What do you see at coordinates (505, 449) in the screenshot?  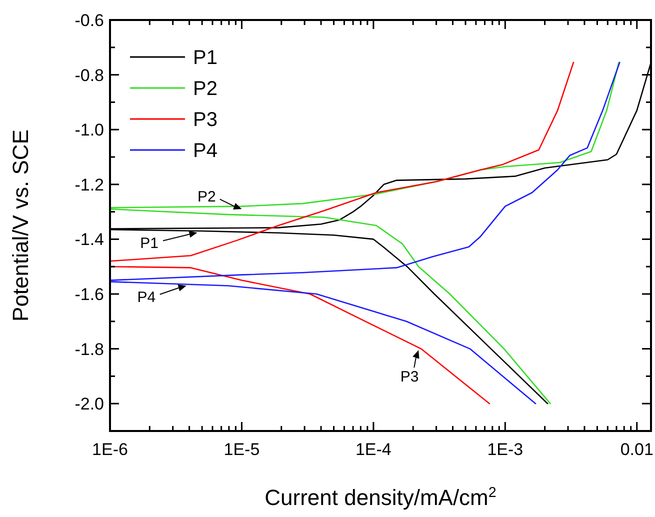 I see `x-tick-label: 1E-3` at bounding box center [505, 449].